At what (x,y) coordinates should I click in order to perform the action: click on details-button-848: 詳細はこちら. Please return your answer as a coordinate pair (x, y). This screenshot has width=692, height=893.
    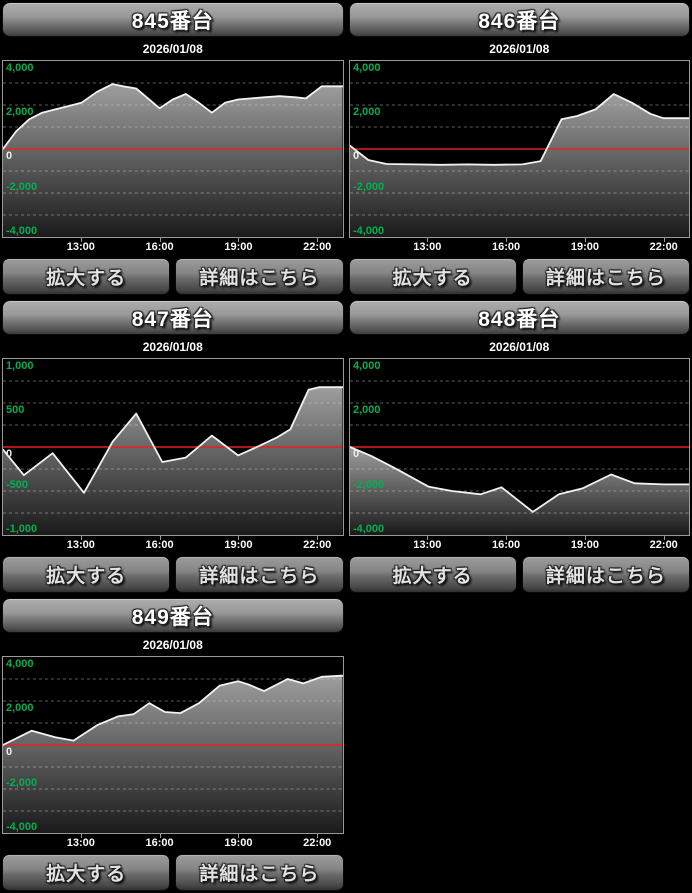
    Looking at the image, I should click on (605, 574).